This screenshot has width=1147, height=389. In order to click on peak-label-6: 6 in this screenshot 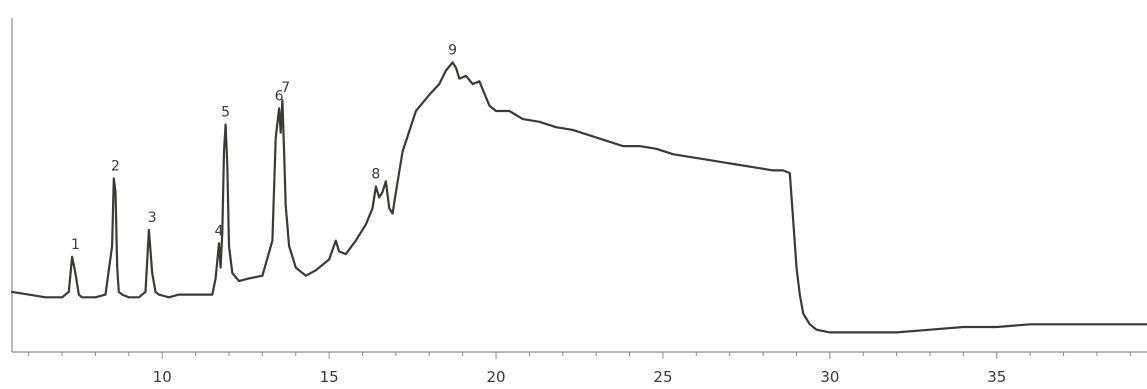, I will do `click(279, 96)`.